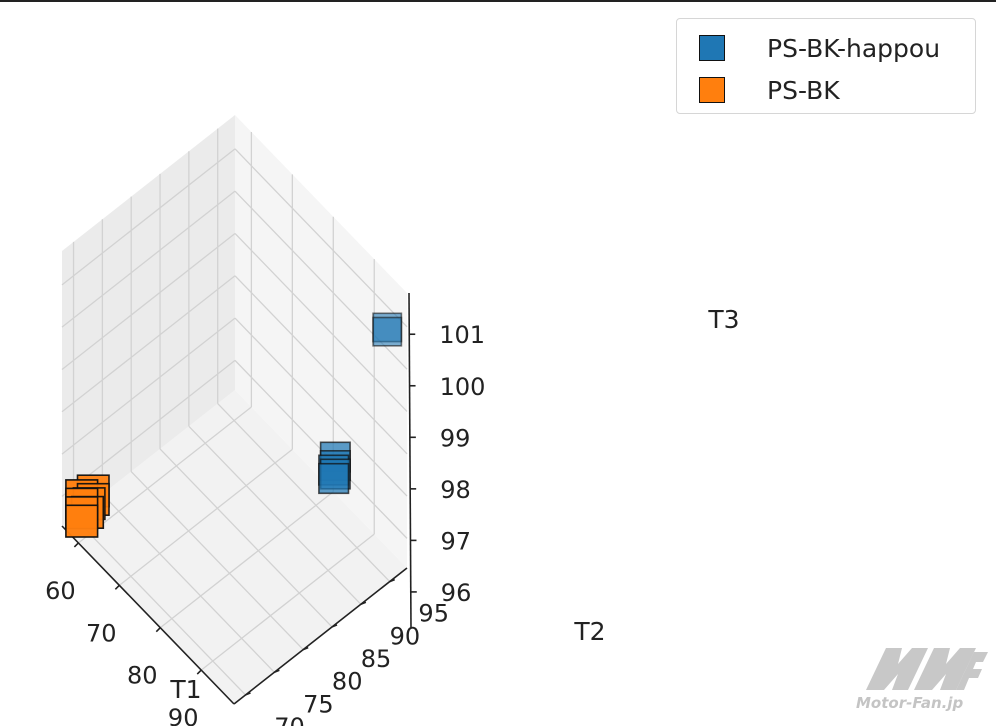 This screenshot has width=996, height=726. I want to click on back-wall-pane, so click(321, 341).